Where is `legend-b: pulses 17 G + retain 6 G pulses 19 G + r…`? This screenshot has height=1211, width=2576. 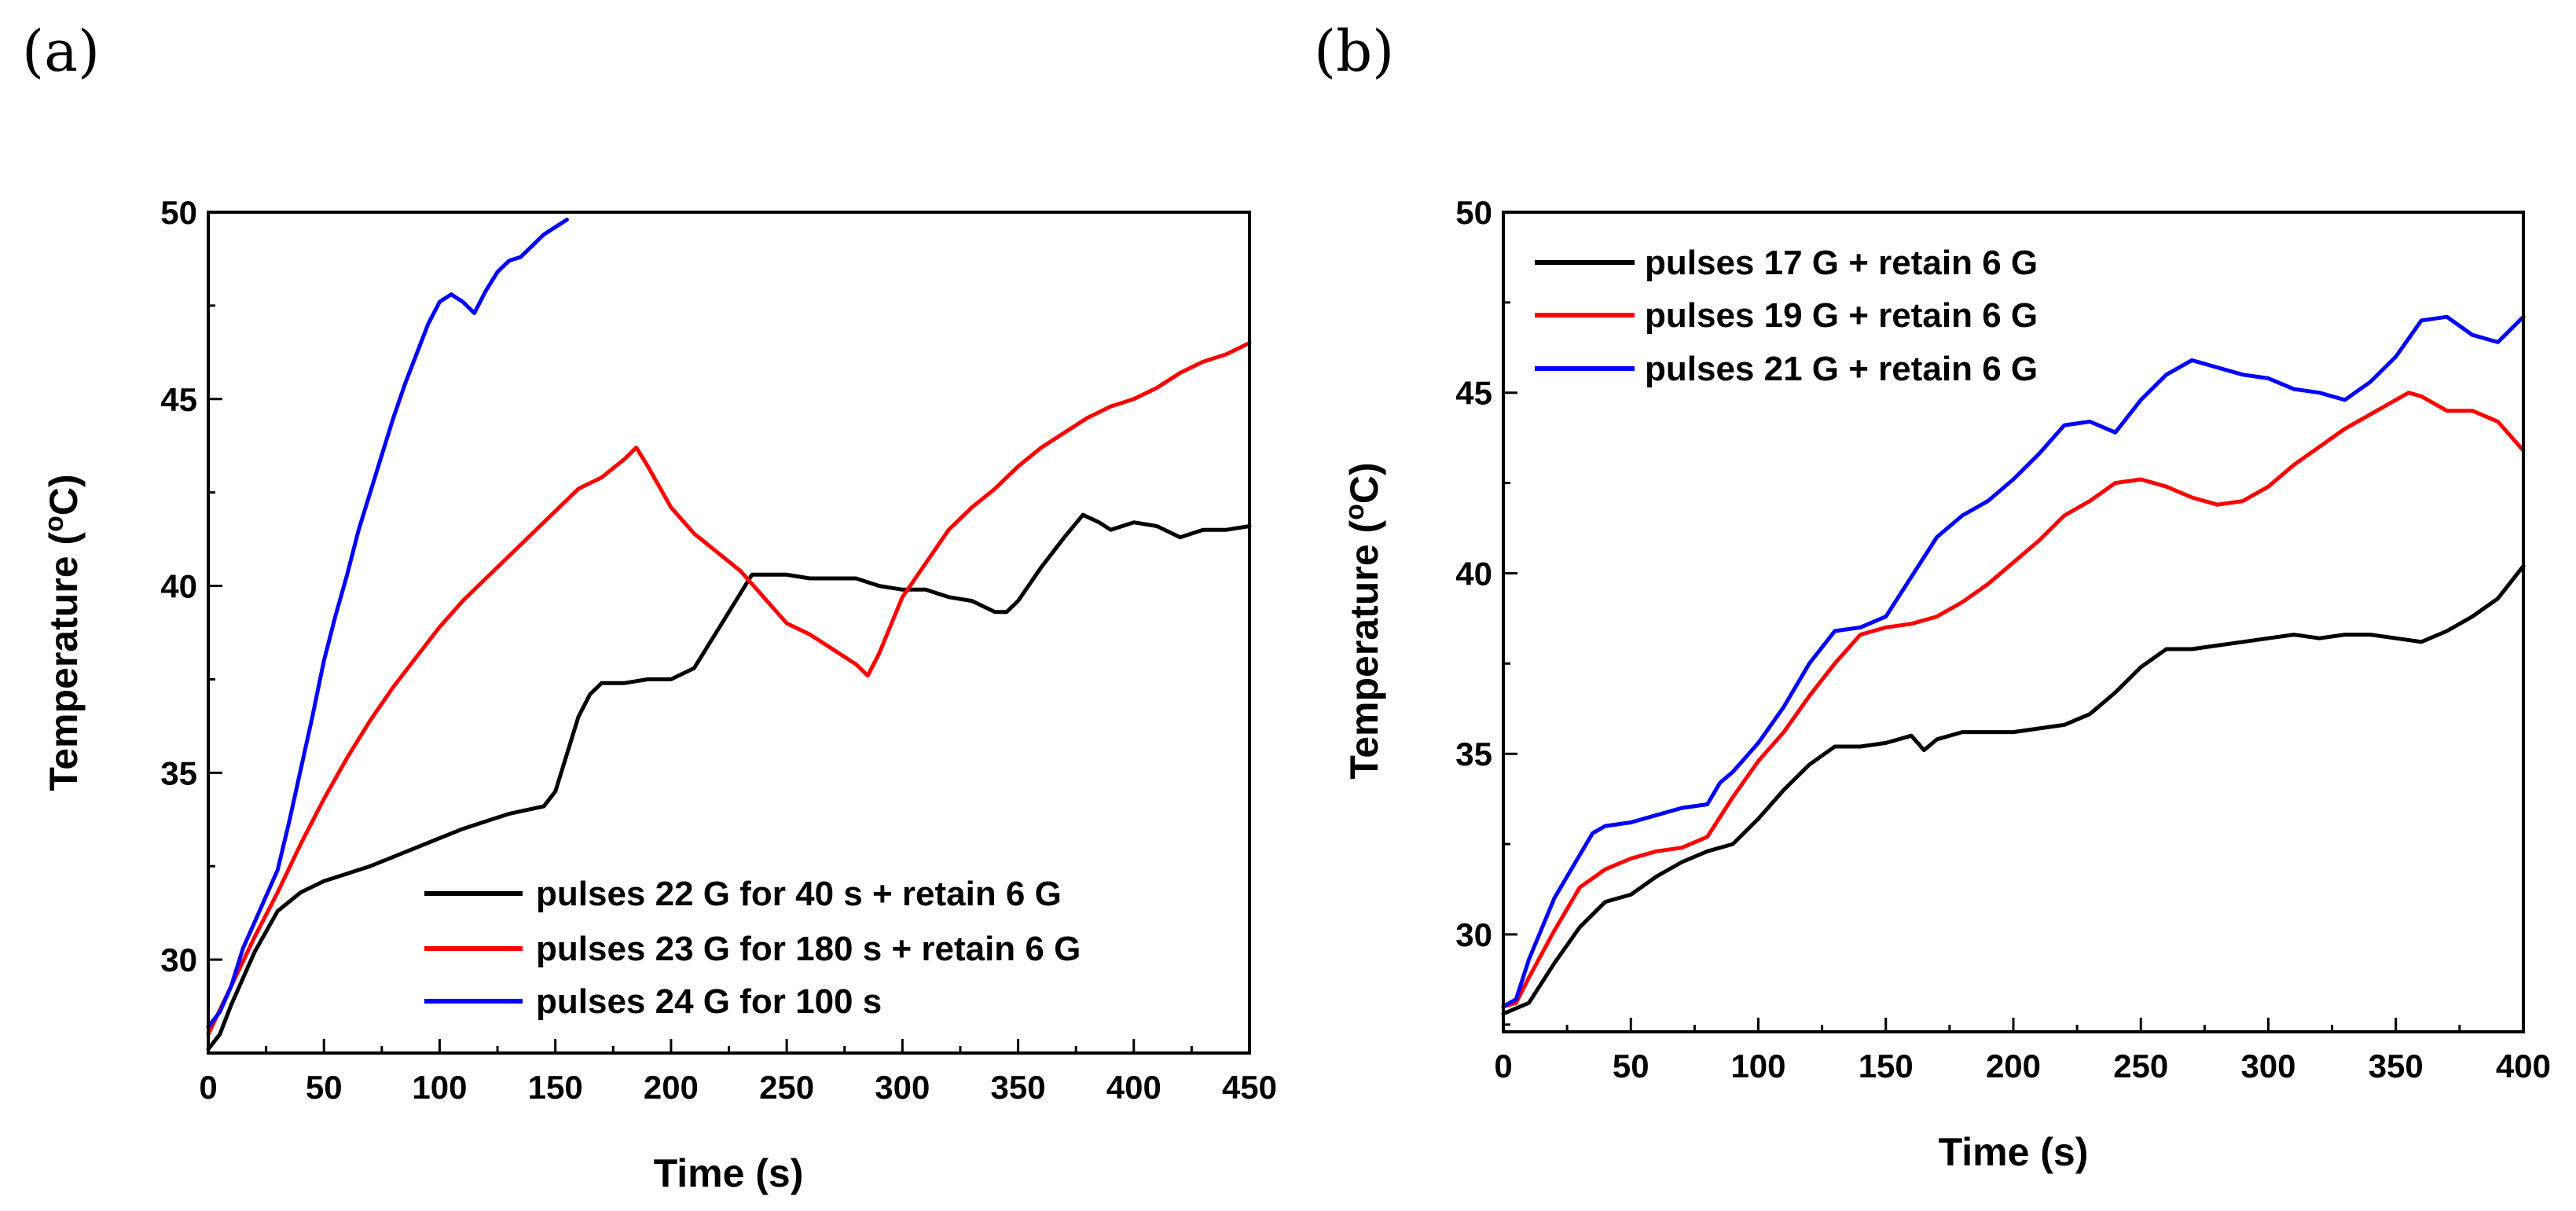
legend-b: pulses 17 G + retain 6 G pulses 19 G + r… is located at coordinates (1787, 316).